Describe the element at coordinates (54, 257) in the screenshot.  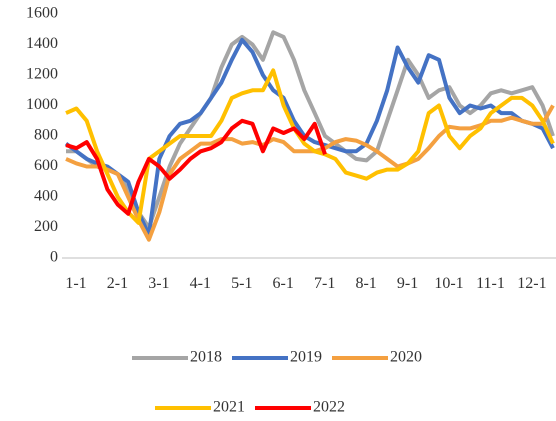
I see `y-tick-label: 0` at that location.